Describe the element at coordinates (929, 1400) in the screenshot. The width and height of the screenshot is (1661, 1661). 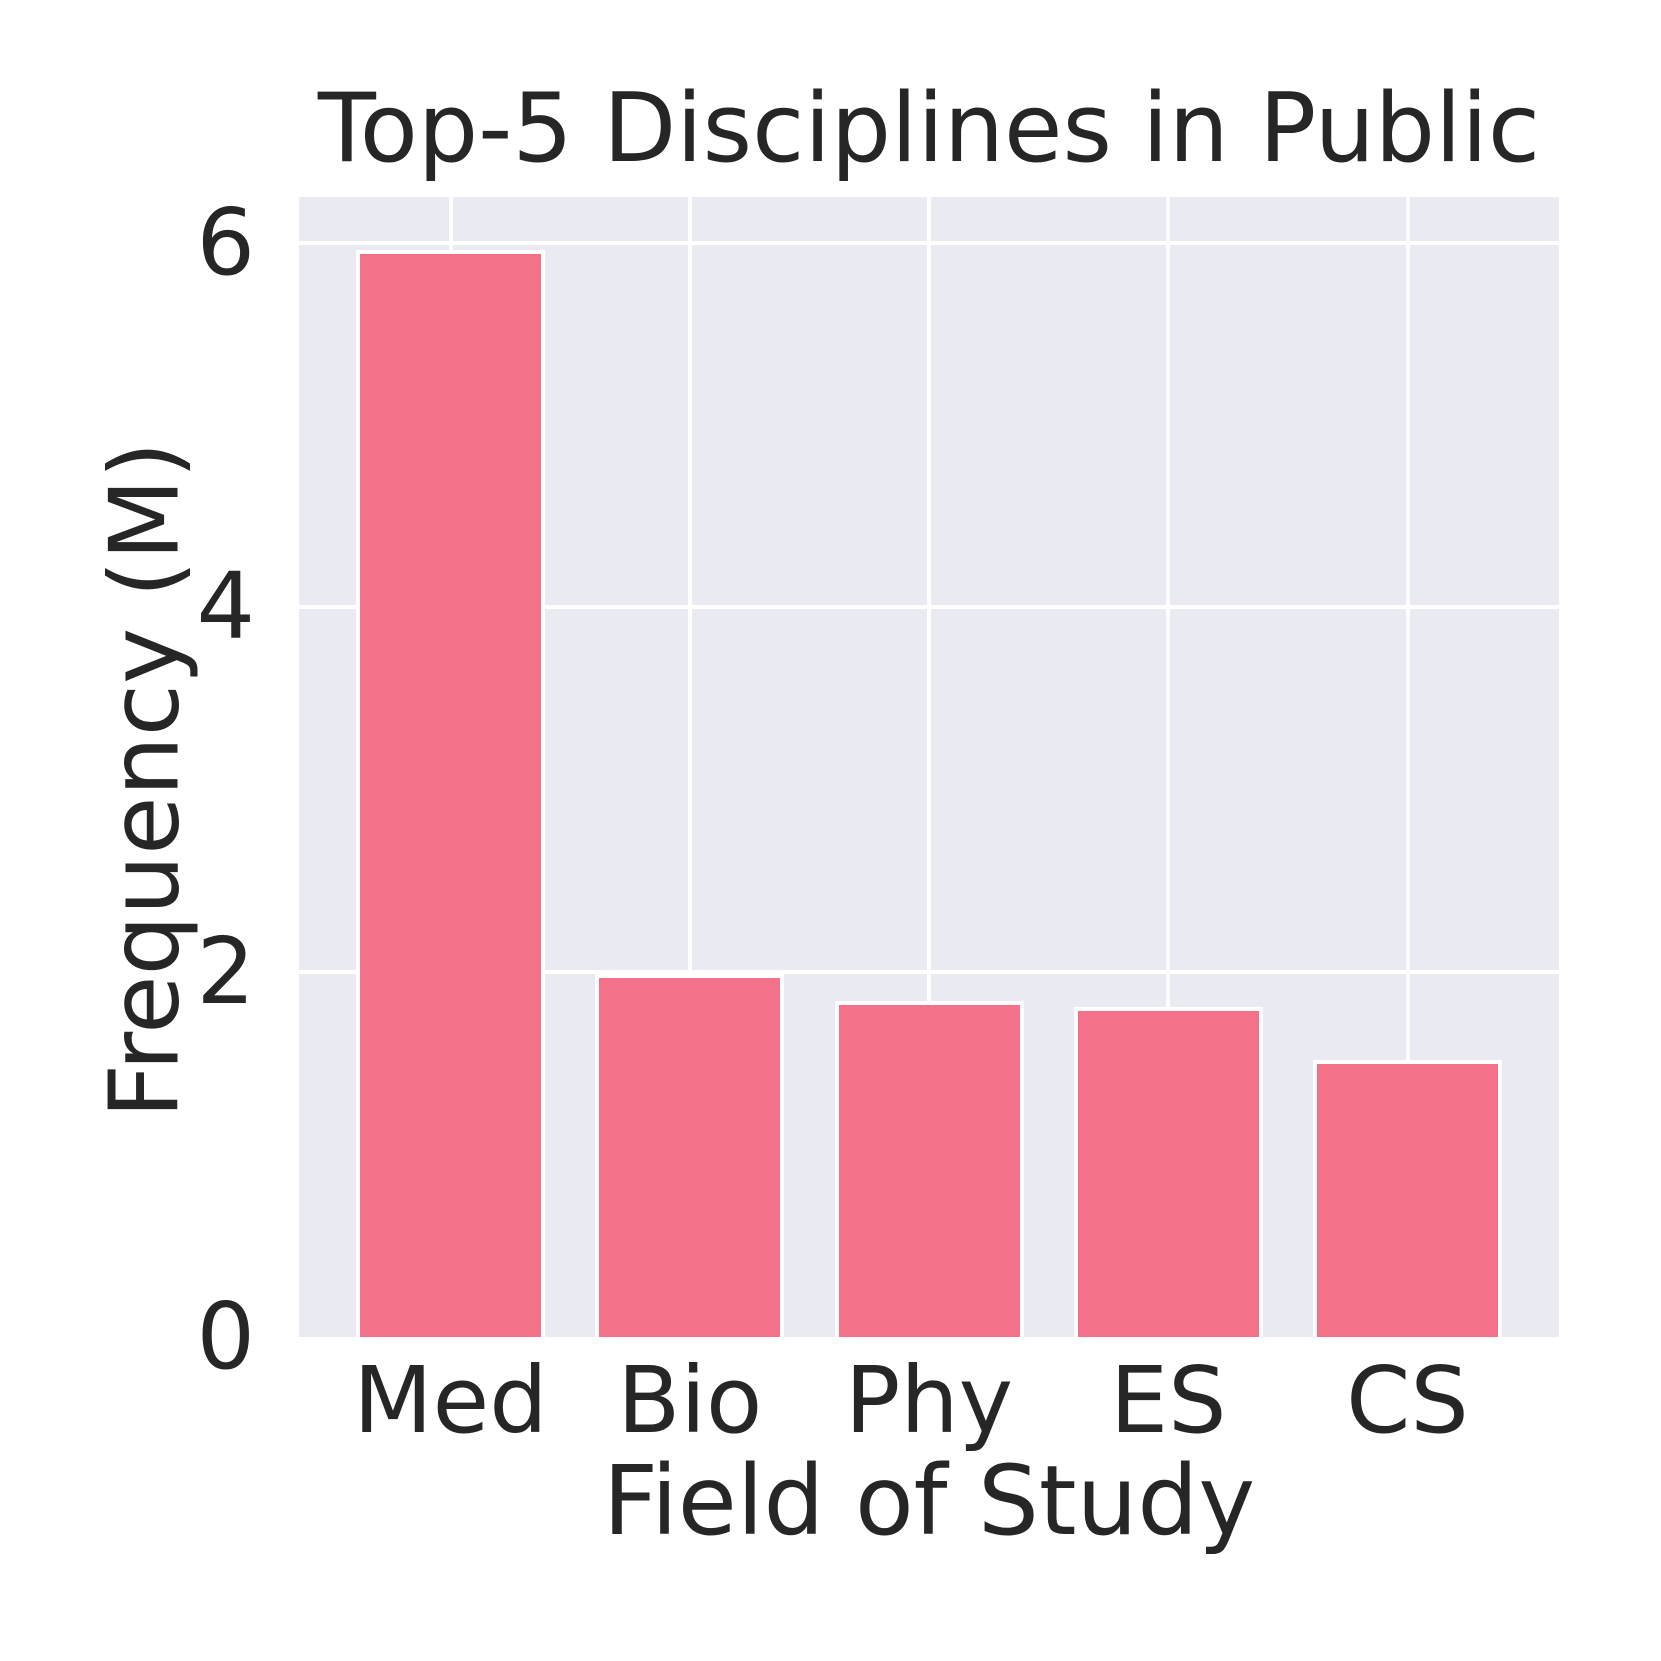
I see `x-tick-label-phy: Phy` at that location.